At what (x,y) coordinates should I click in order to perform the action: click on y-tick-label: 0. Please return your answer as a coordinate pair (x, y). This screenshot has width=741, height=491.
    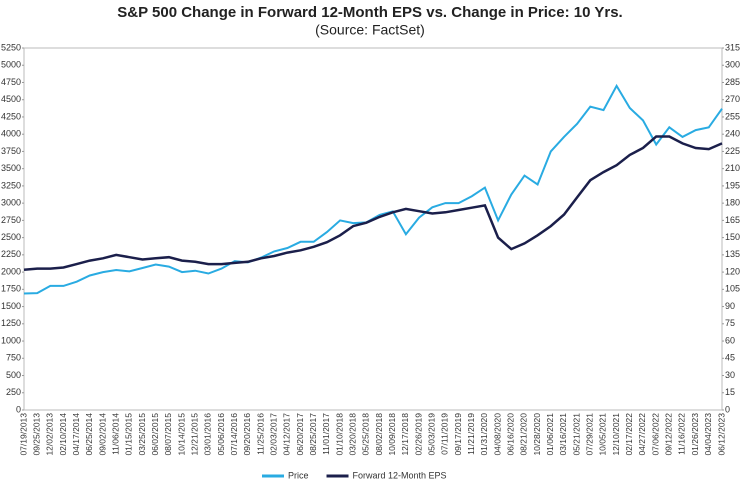
    Looking at the image, I should click on (18, 409).